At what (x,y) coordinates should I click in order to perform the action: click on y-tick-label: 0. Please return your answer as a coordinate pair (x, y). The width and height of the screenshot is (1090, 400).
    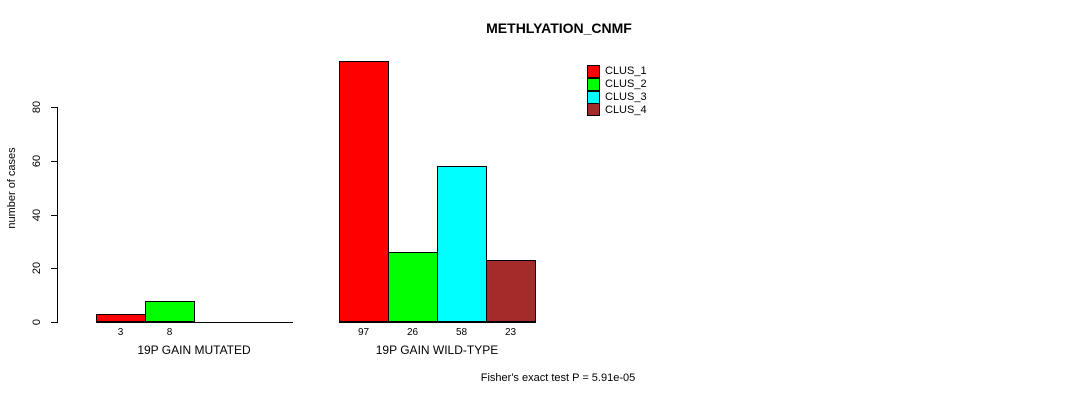
    Looking at the image, I should click on (37, 322).